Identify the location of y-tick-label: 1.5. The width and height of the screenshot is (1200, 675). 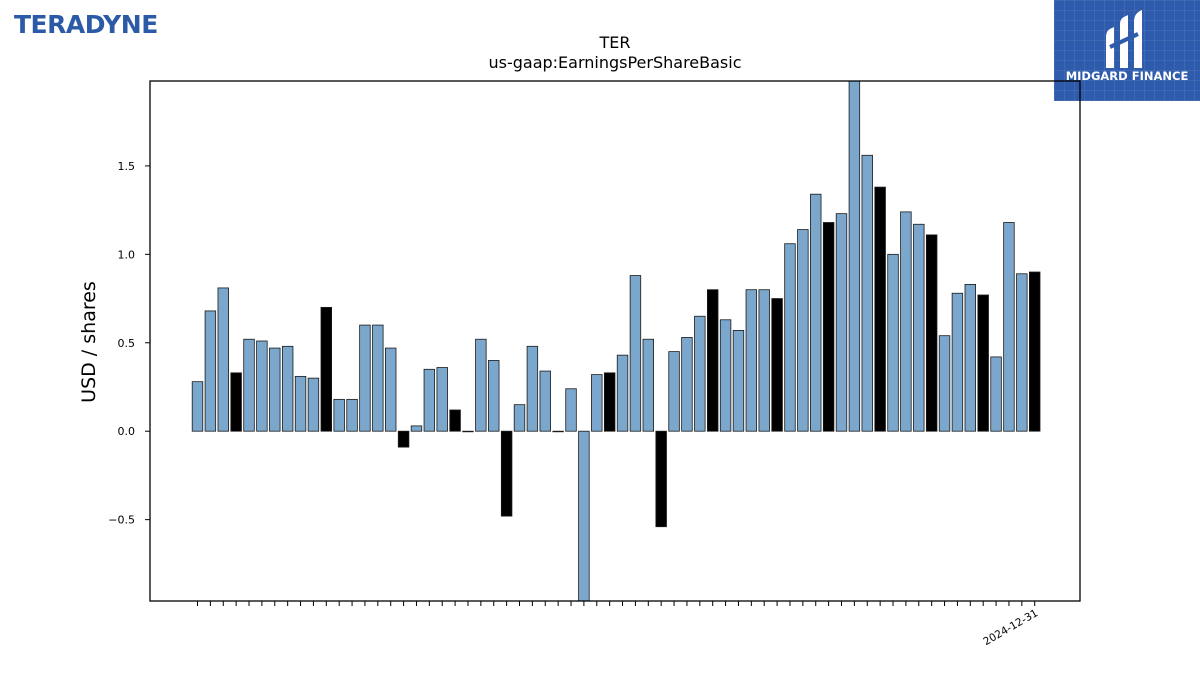
(127, 166).